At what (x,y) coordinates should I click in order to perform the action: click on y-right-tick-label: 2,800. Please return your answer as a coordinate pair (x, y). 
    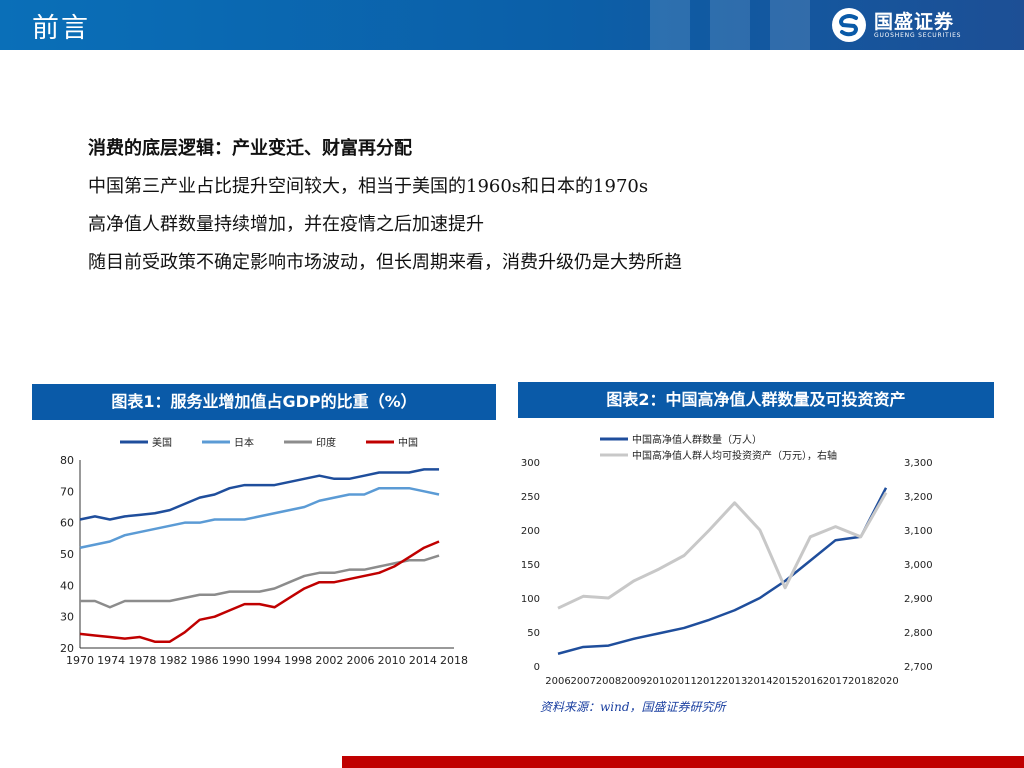
    Looking at the image, I should click on (918, 633).